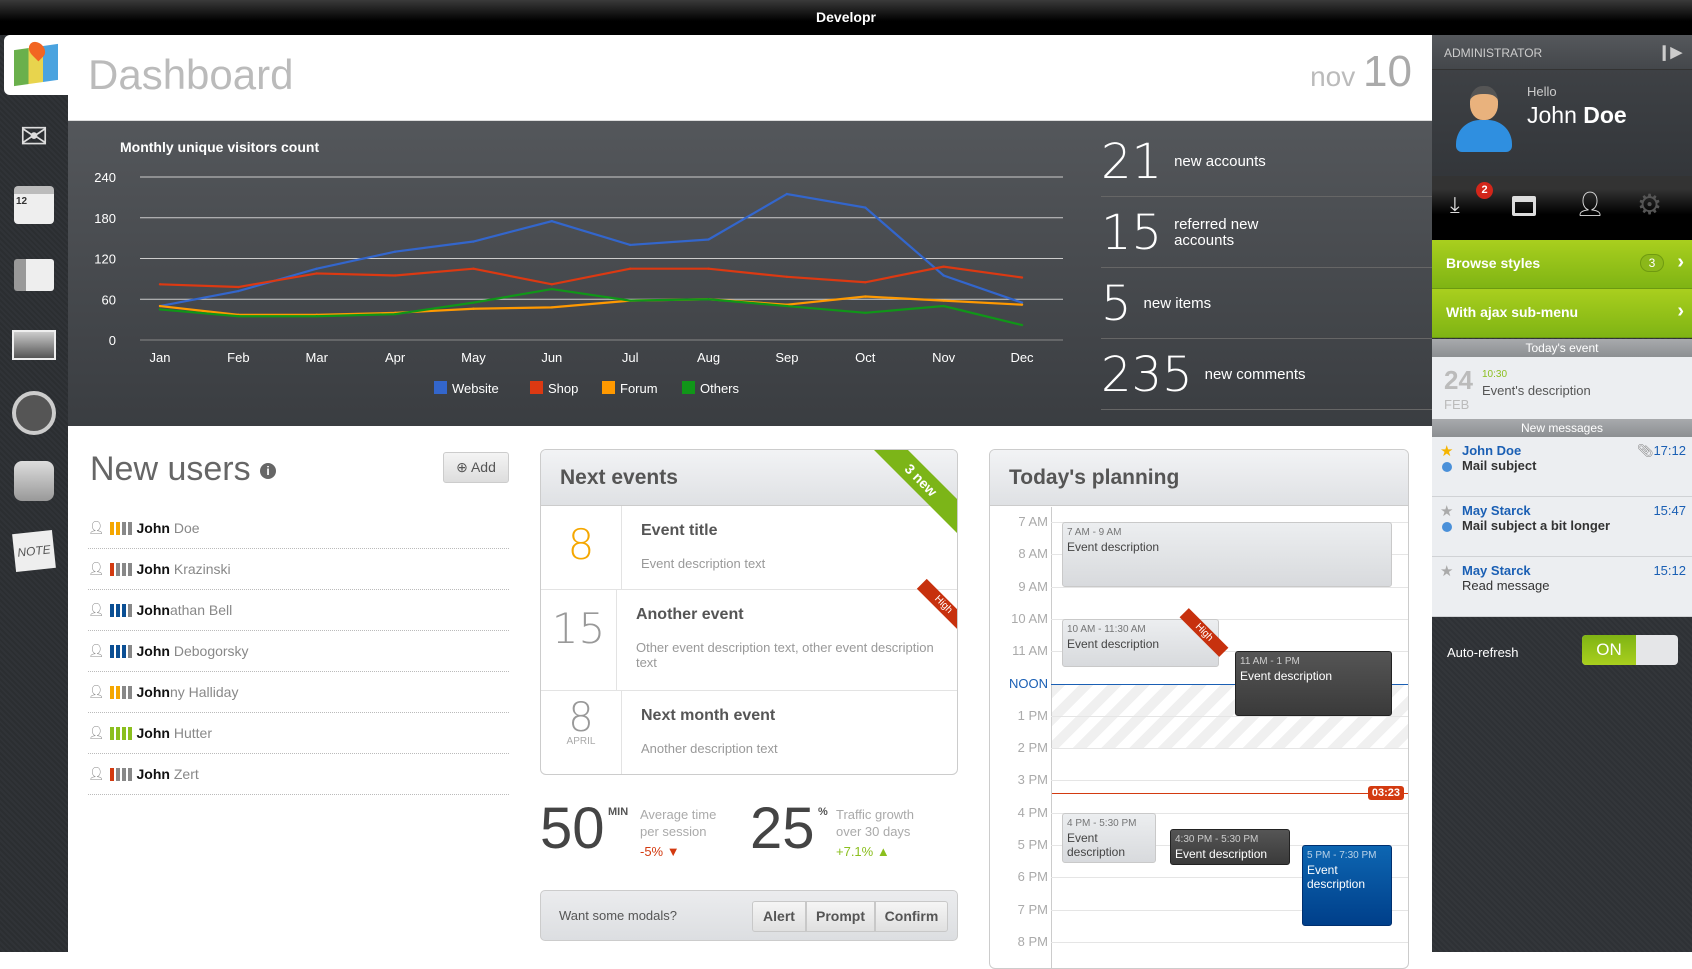 The height and width of the screenshot is (969, 1692). I want to click on planning-event: 7 AM - 9 AM Event description, so click(1227, 554).